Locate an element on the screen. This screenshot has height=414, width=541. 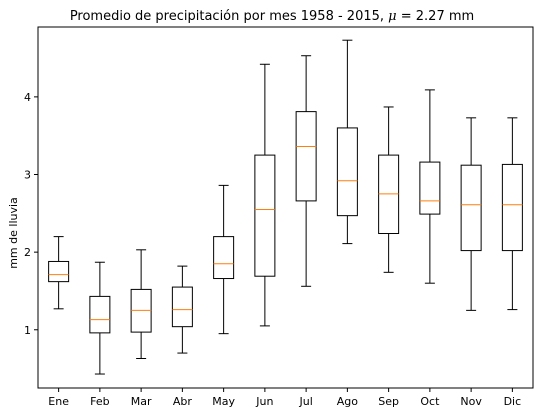
y-tick-label: 1 is located at coordinates (27, 330).